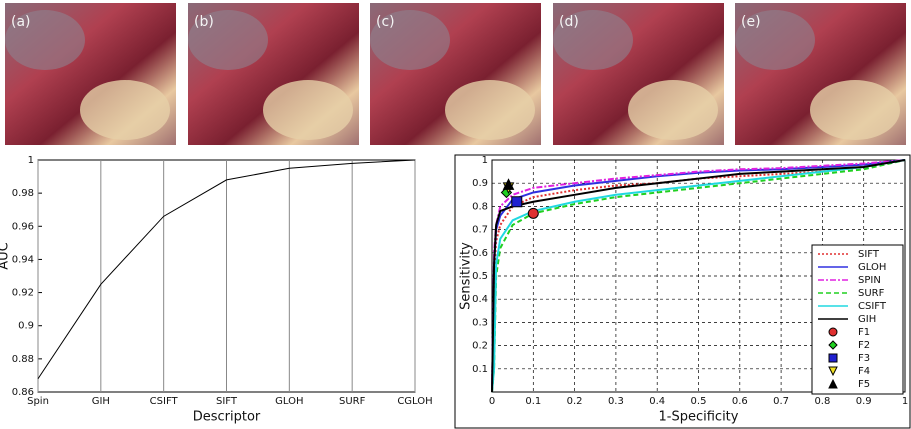 Image resolution: width=911 pixels, height=429 pixels. I want to click on x-tick-label: 0.9, so click(864, 401).